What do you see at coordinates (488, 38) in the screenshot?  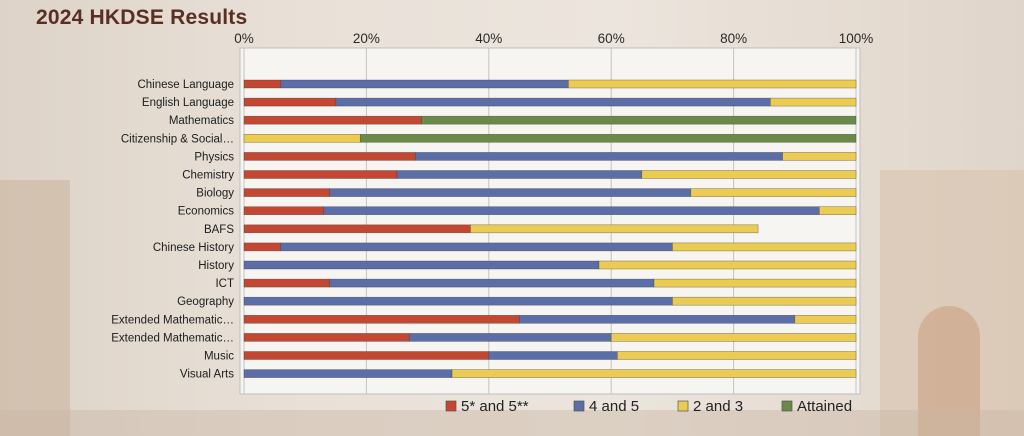 I see `x-tick-label: 40%` at bounding box center [488, 38].